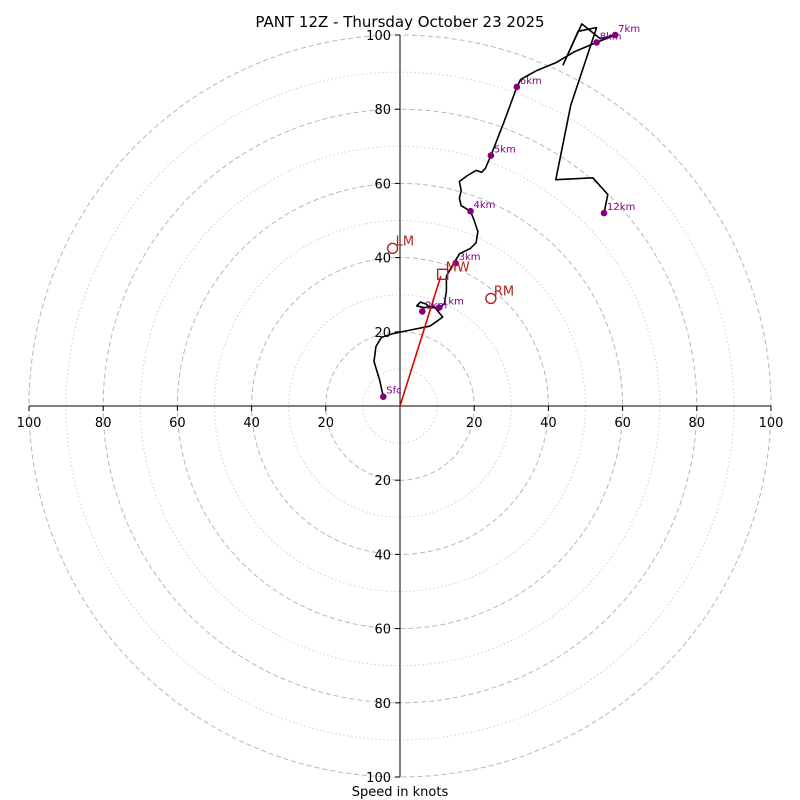 The image size is (800, 800). What do you see at coordinates (383, 397) in the screenshot?
I see `height-marker-Sfc` at bounding box center [383, 397].